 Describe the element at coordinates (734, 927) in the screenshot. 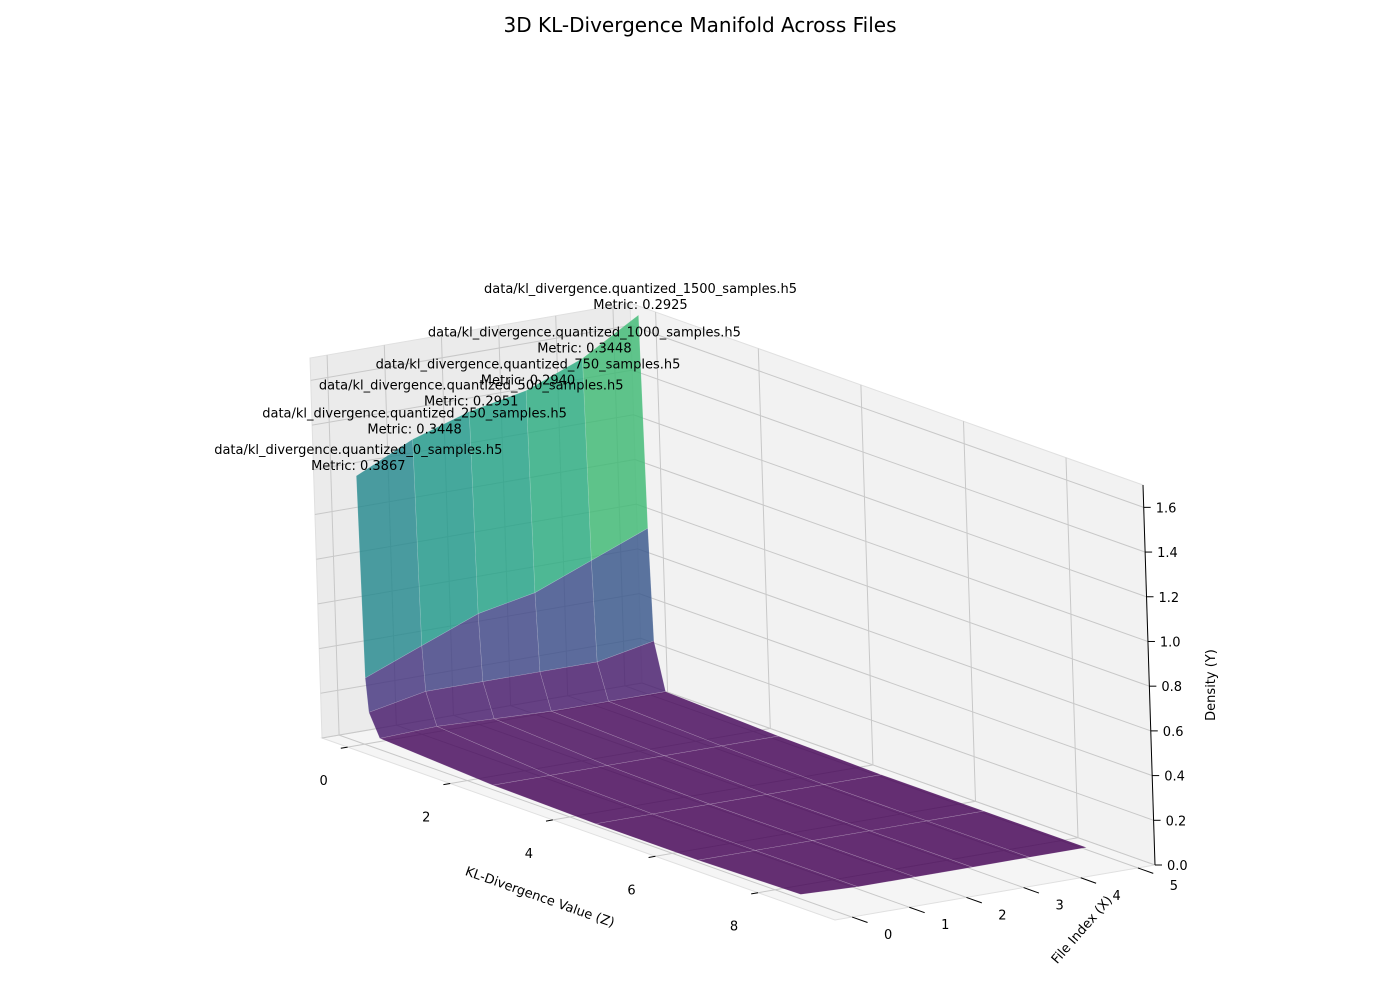

I see `x-tick-label: 8` at that location.